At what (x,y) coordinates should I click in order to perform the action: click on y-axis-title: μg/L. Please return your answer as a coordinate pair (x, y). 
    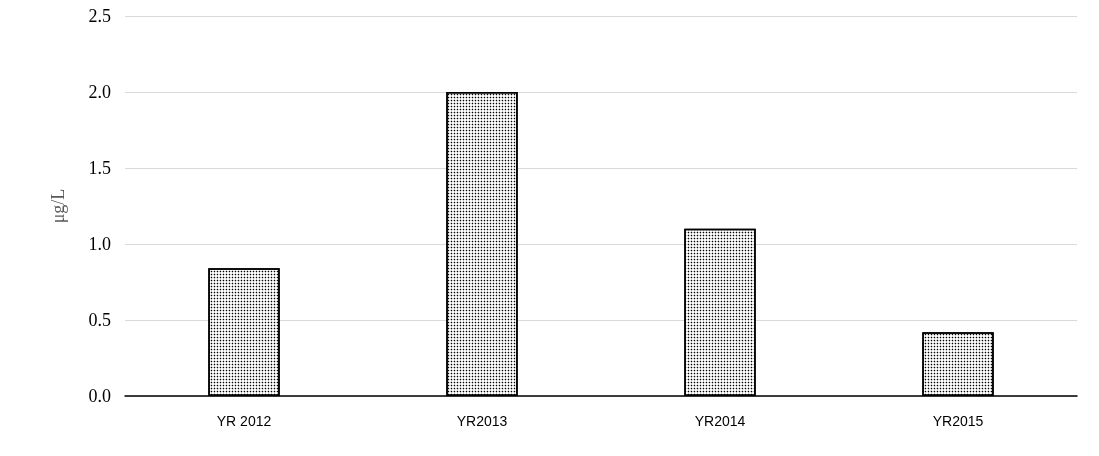
    Looking at the image, I should click on (58, 206).